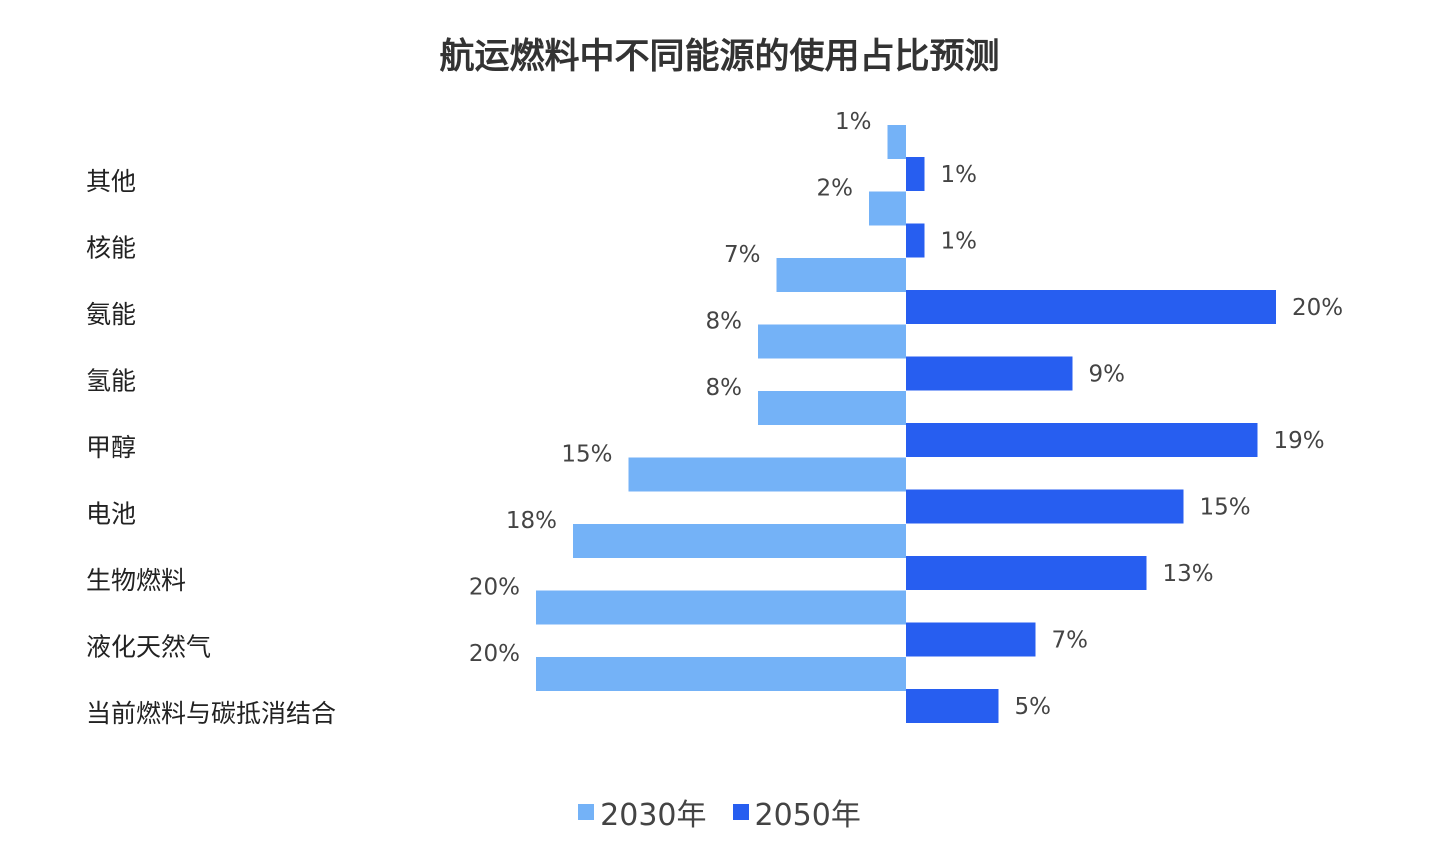  I want to click on legend-item-series-1: 2050年, so click(796, 812).